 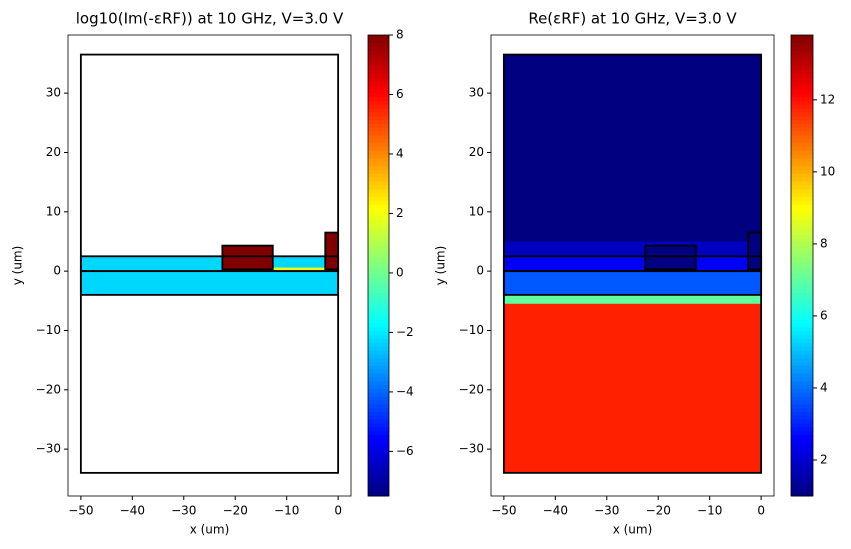 I want to click on y-tick-label: −20, so click(x=471, y=389).